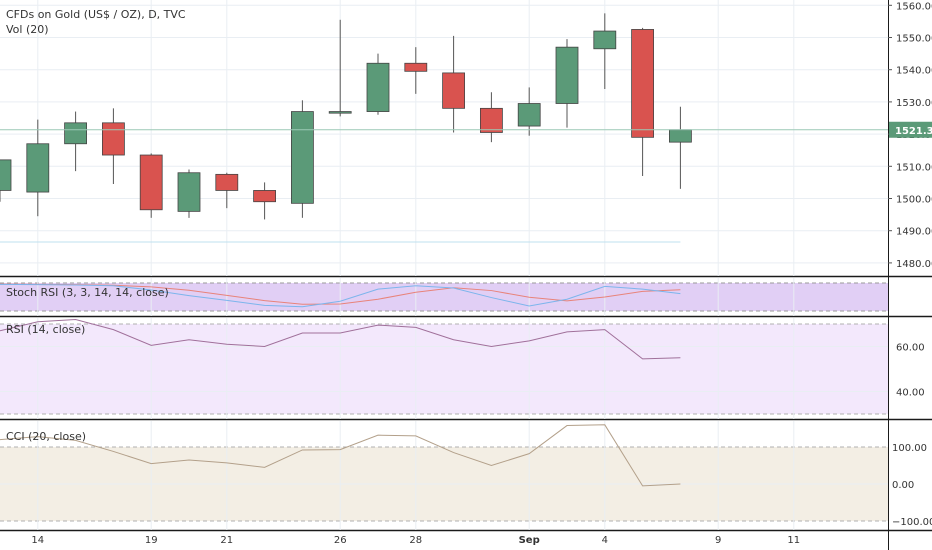  What do you see at coordinates (96, 14) in the screenshot?
I see `chart-title: CFDs on Gold (US$ / OZ), D, TVC` at bounding box center [96, 14].